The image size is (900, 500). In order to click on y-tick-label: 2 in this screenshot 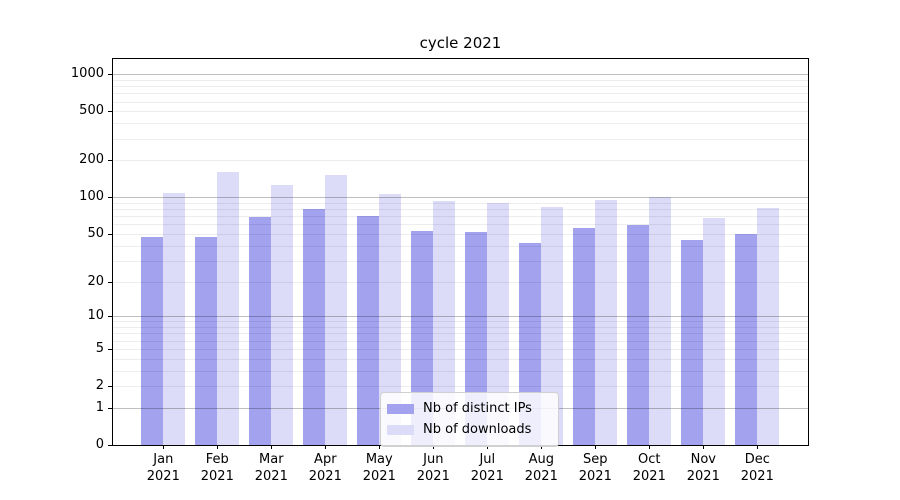, I will do `click(99, 386)`.